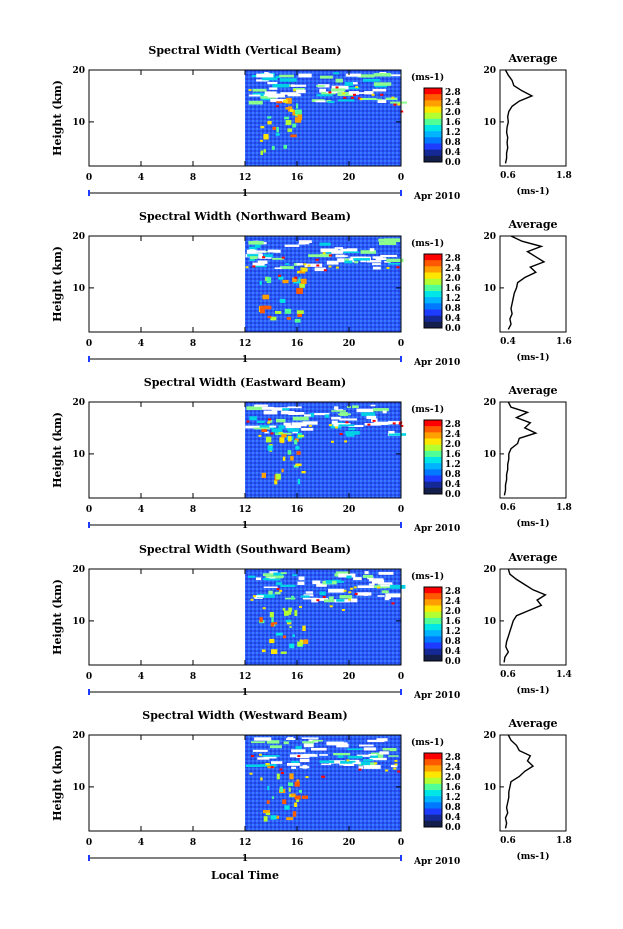 This screenshot has height=929, width=623. Describe the element at coordinates (453, 143) in the screenshot. I see `colorbar-tick-label: 0.8` at that location.